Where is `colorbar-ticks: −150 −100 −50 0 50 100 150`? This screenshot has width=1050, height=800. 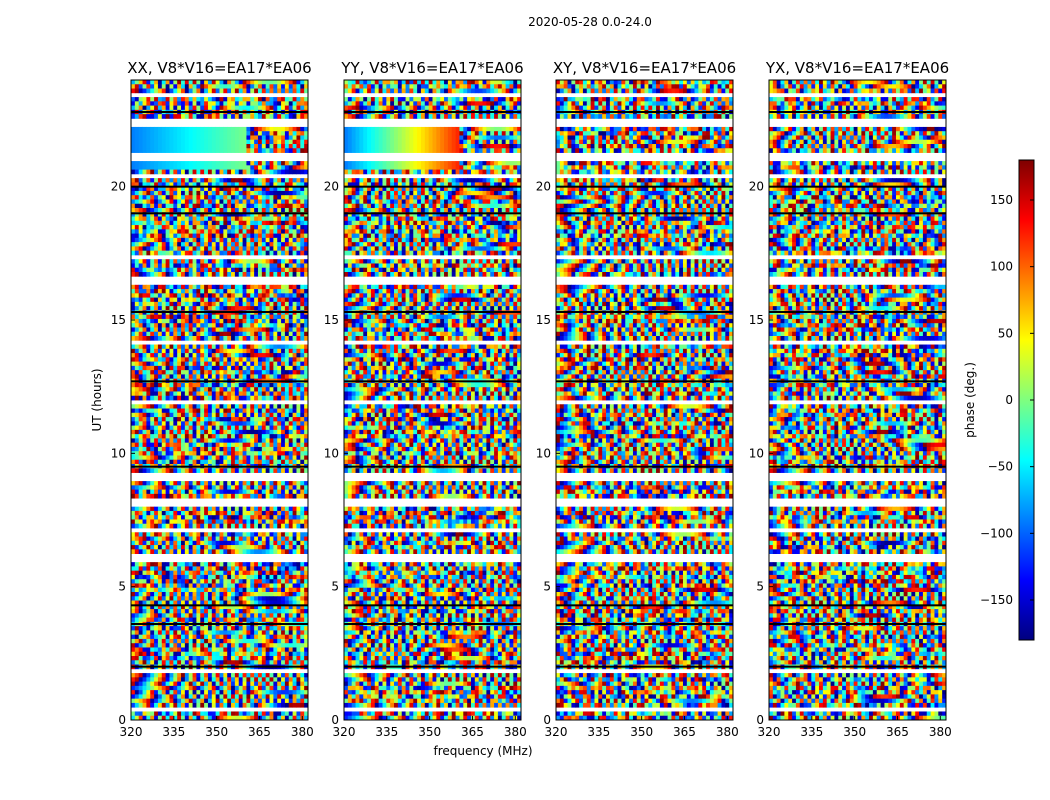
colorbar-ticks: −150 −100 −50 0 50 100 150 is located at coordinates (1007, 400).